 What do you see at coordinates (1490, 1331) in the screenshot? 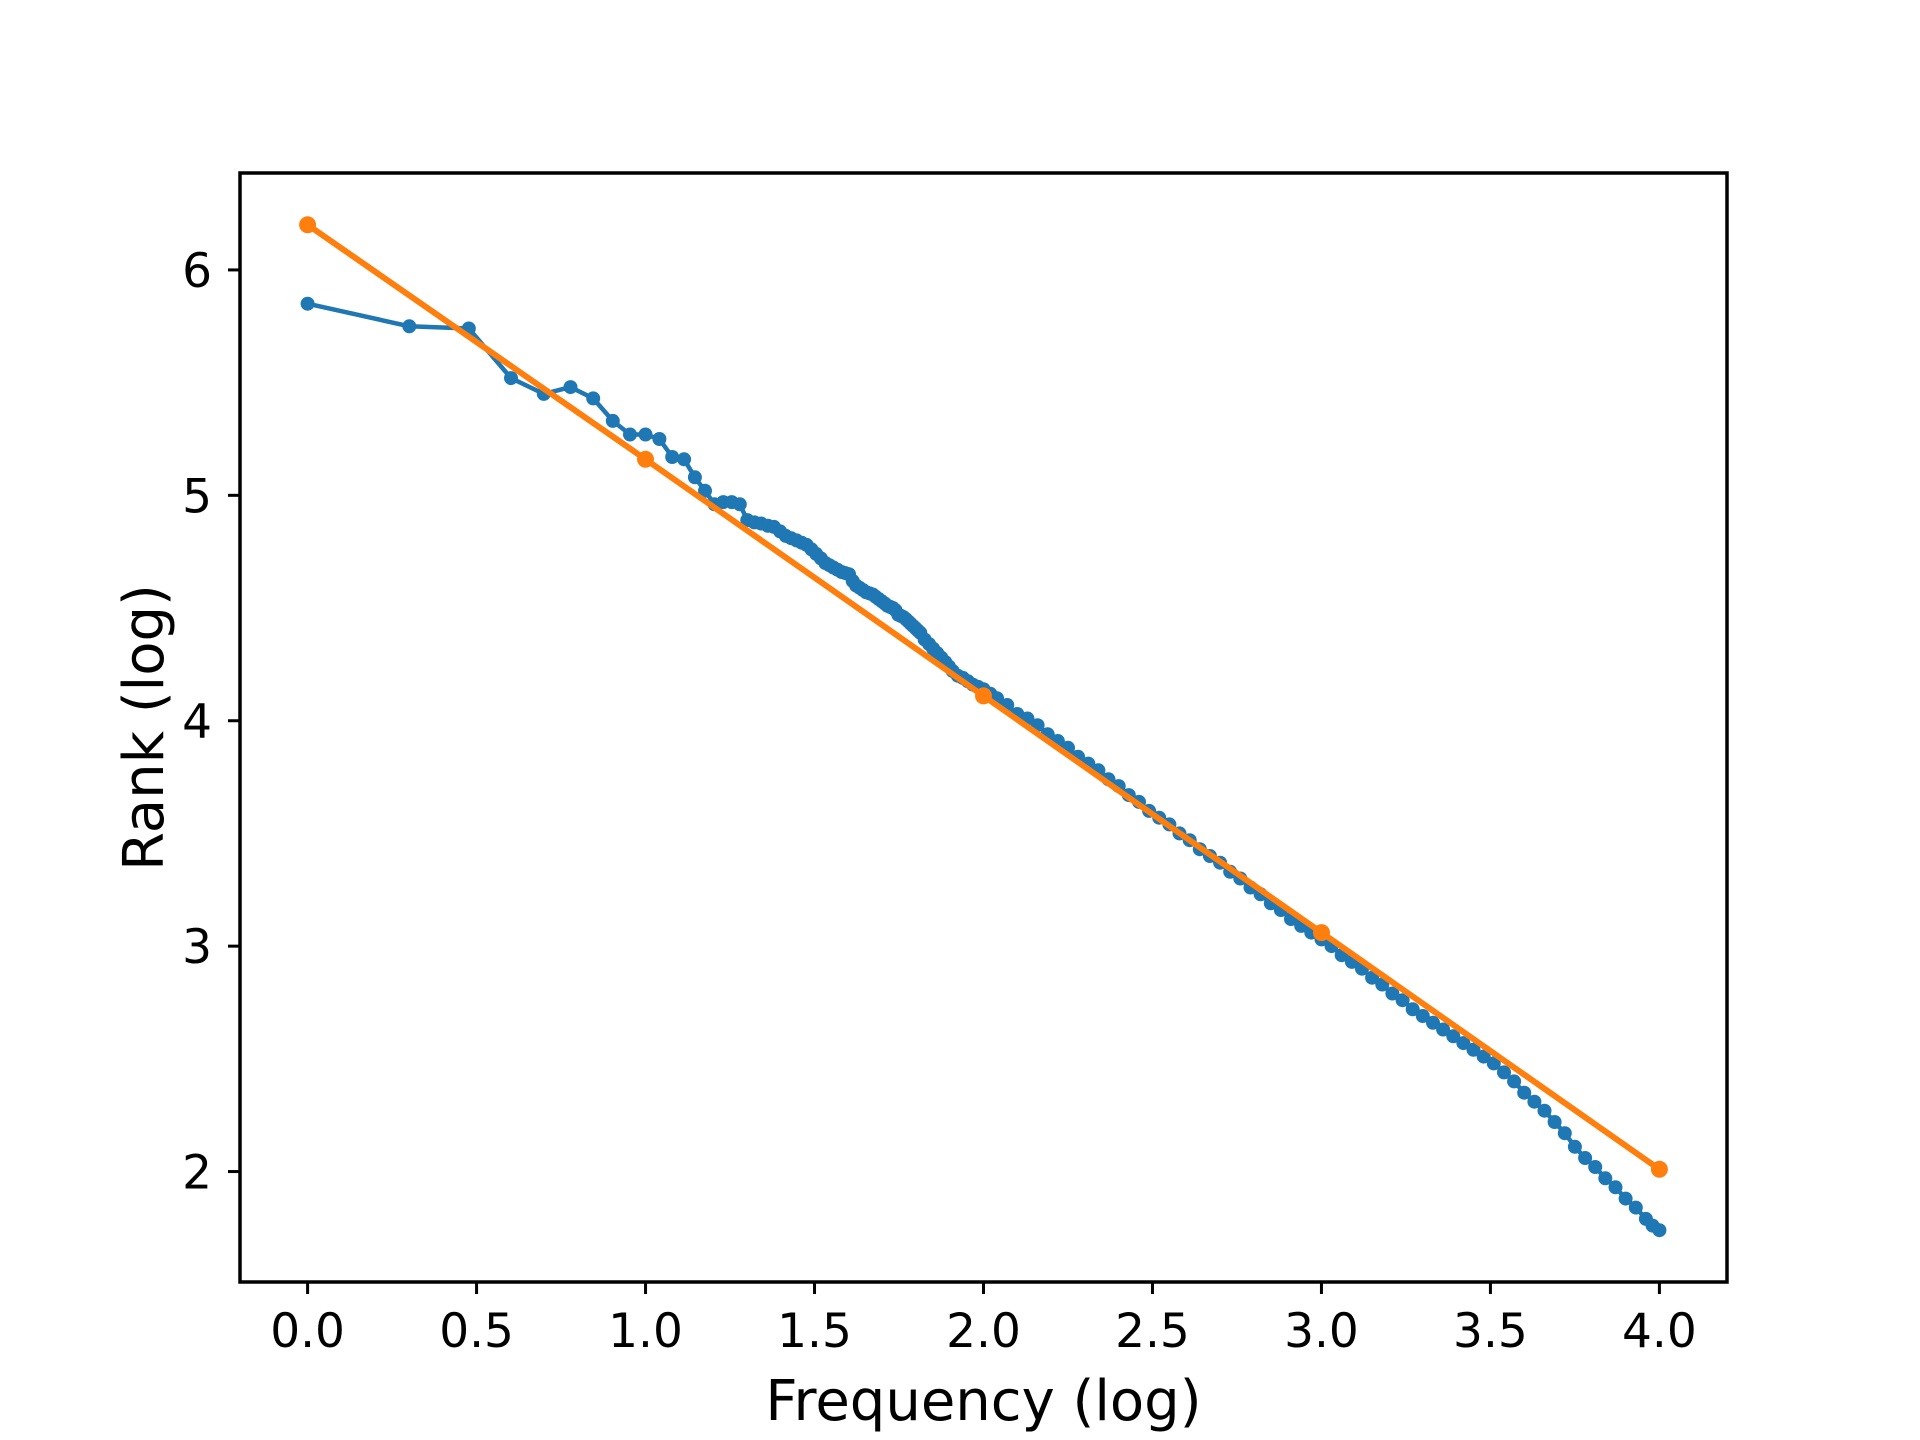
I see `x-tick-label: 3.5` at bounding box center [1490, 1331].